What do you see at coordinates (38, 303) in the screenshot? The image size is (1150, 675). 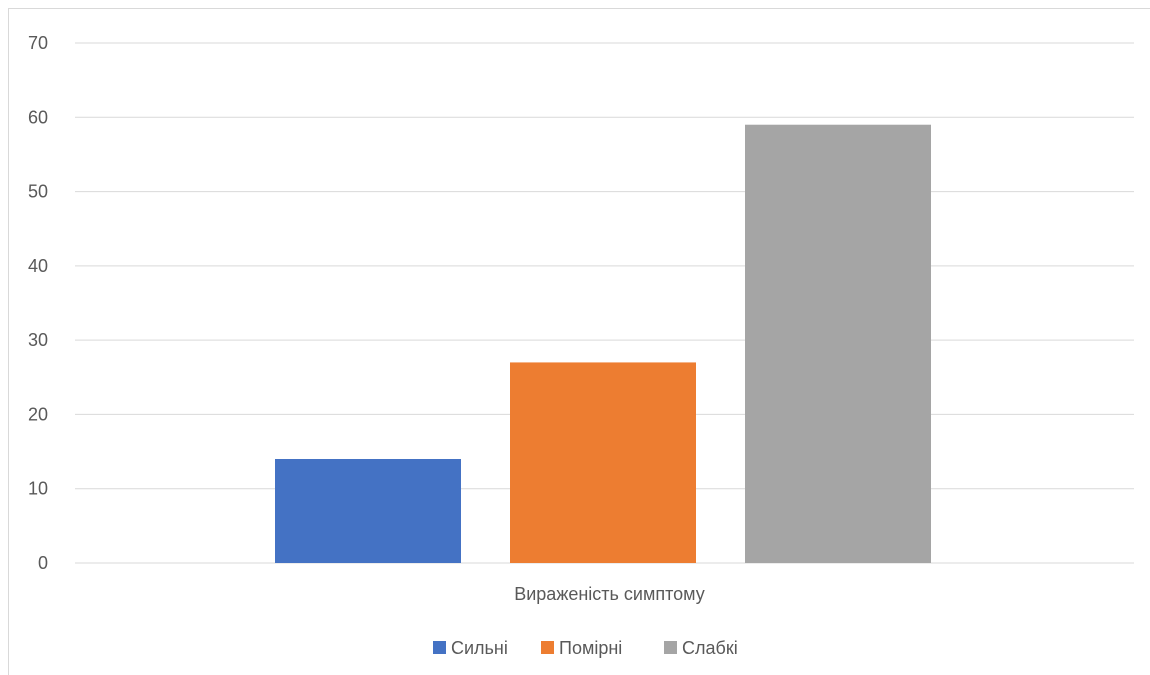 I see `y-axis-ticks: 0 10 20 30 40 50 60 70` at bounding box center [38, 303].